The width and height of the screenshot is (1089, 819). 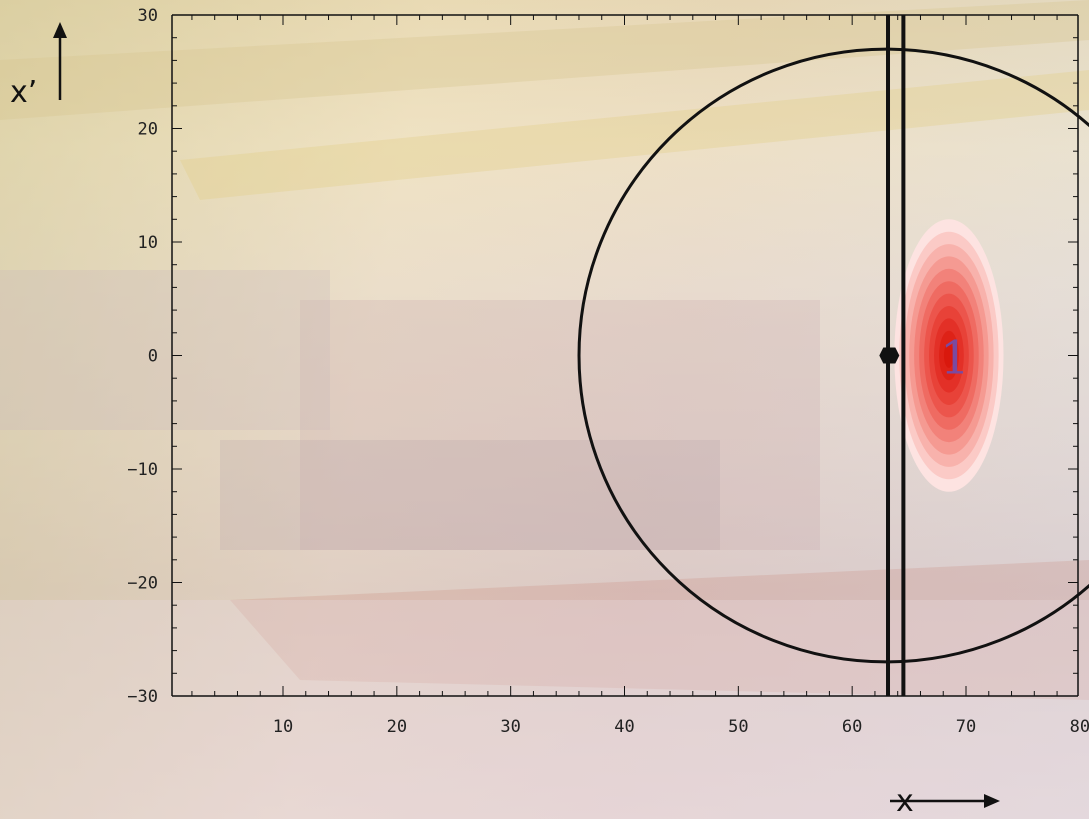 I want to click on x-tick-label: 30, so click(x=510, y=727).